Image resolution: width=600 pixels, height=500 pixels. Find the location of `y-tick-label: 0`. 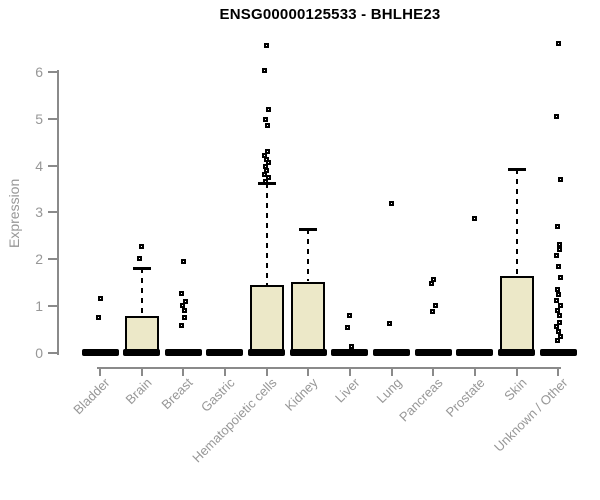

y-tick-label: 0 is located at coordinates (39, 352).